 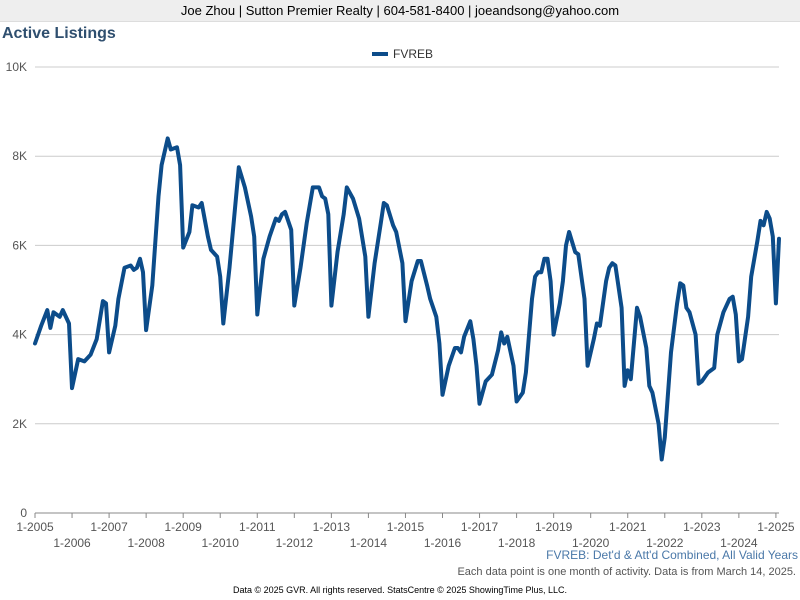 I want to click on x-tick-label: 1-2009, so click(x=183, y=527).